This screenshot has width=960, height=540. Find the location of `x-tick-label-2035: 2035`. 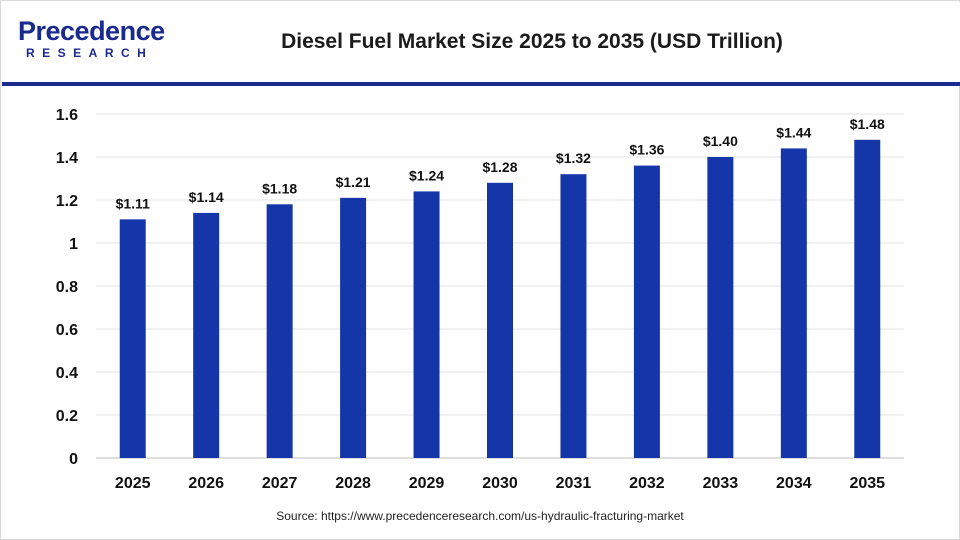

x-tick-label-2035: 2035 is located at coordinates (867, 483).